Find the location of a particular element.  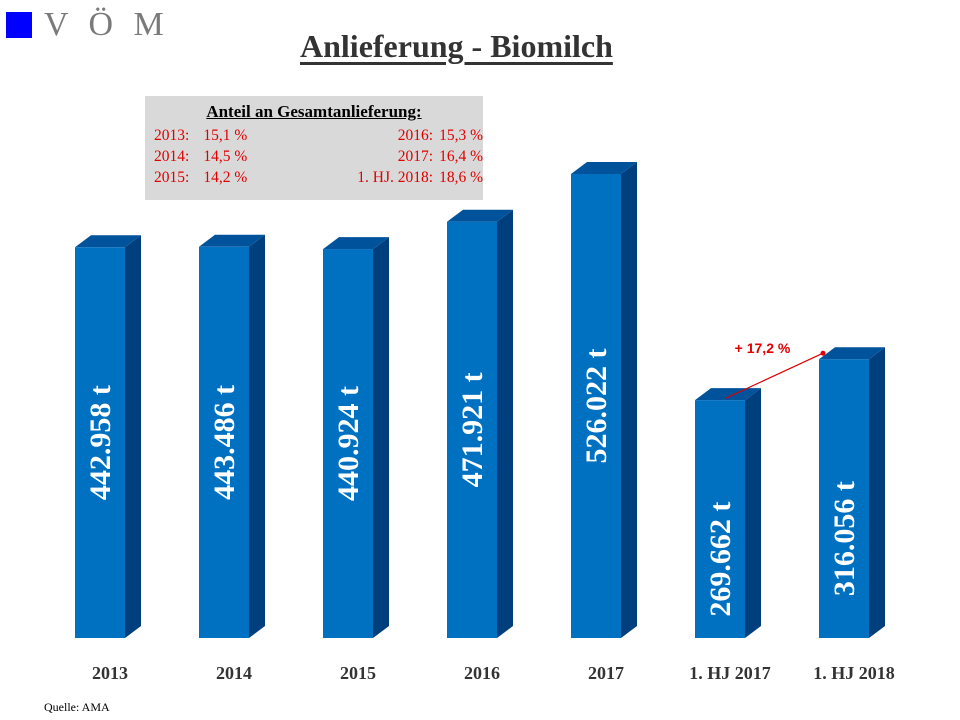

info-row: 2015: 14,2 % is located at coordinates (224, 177).